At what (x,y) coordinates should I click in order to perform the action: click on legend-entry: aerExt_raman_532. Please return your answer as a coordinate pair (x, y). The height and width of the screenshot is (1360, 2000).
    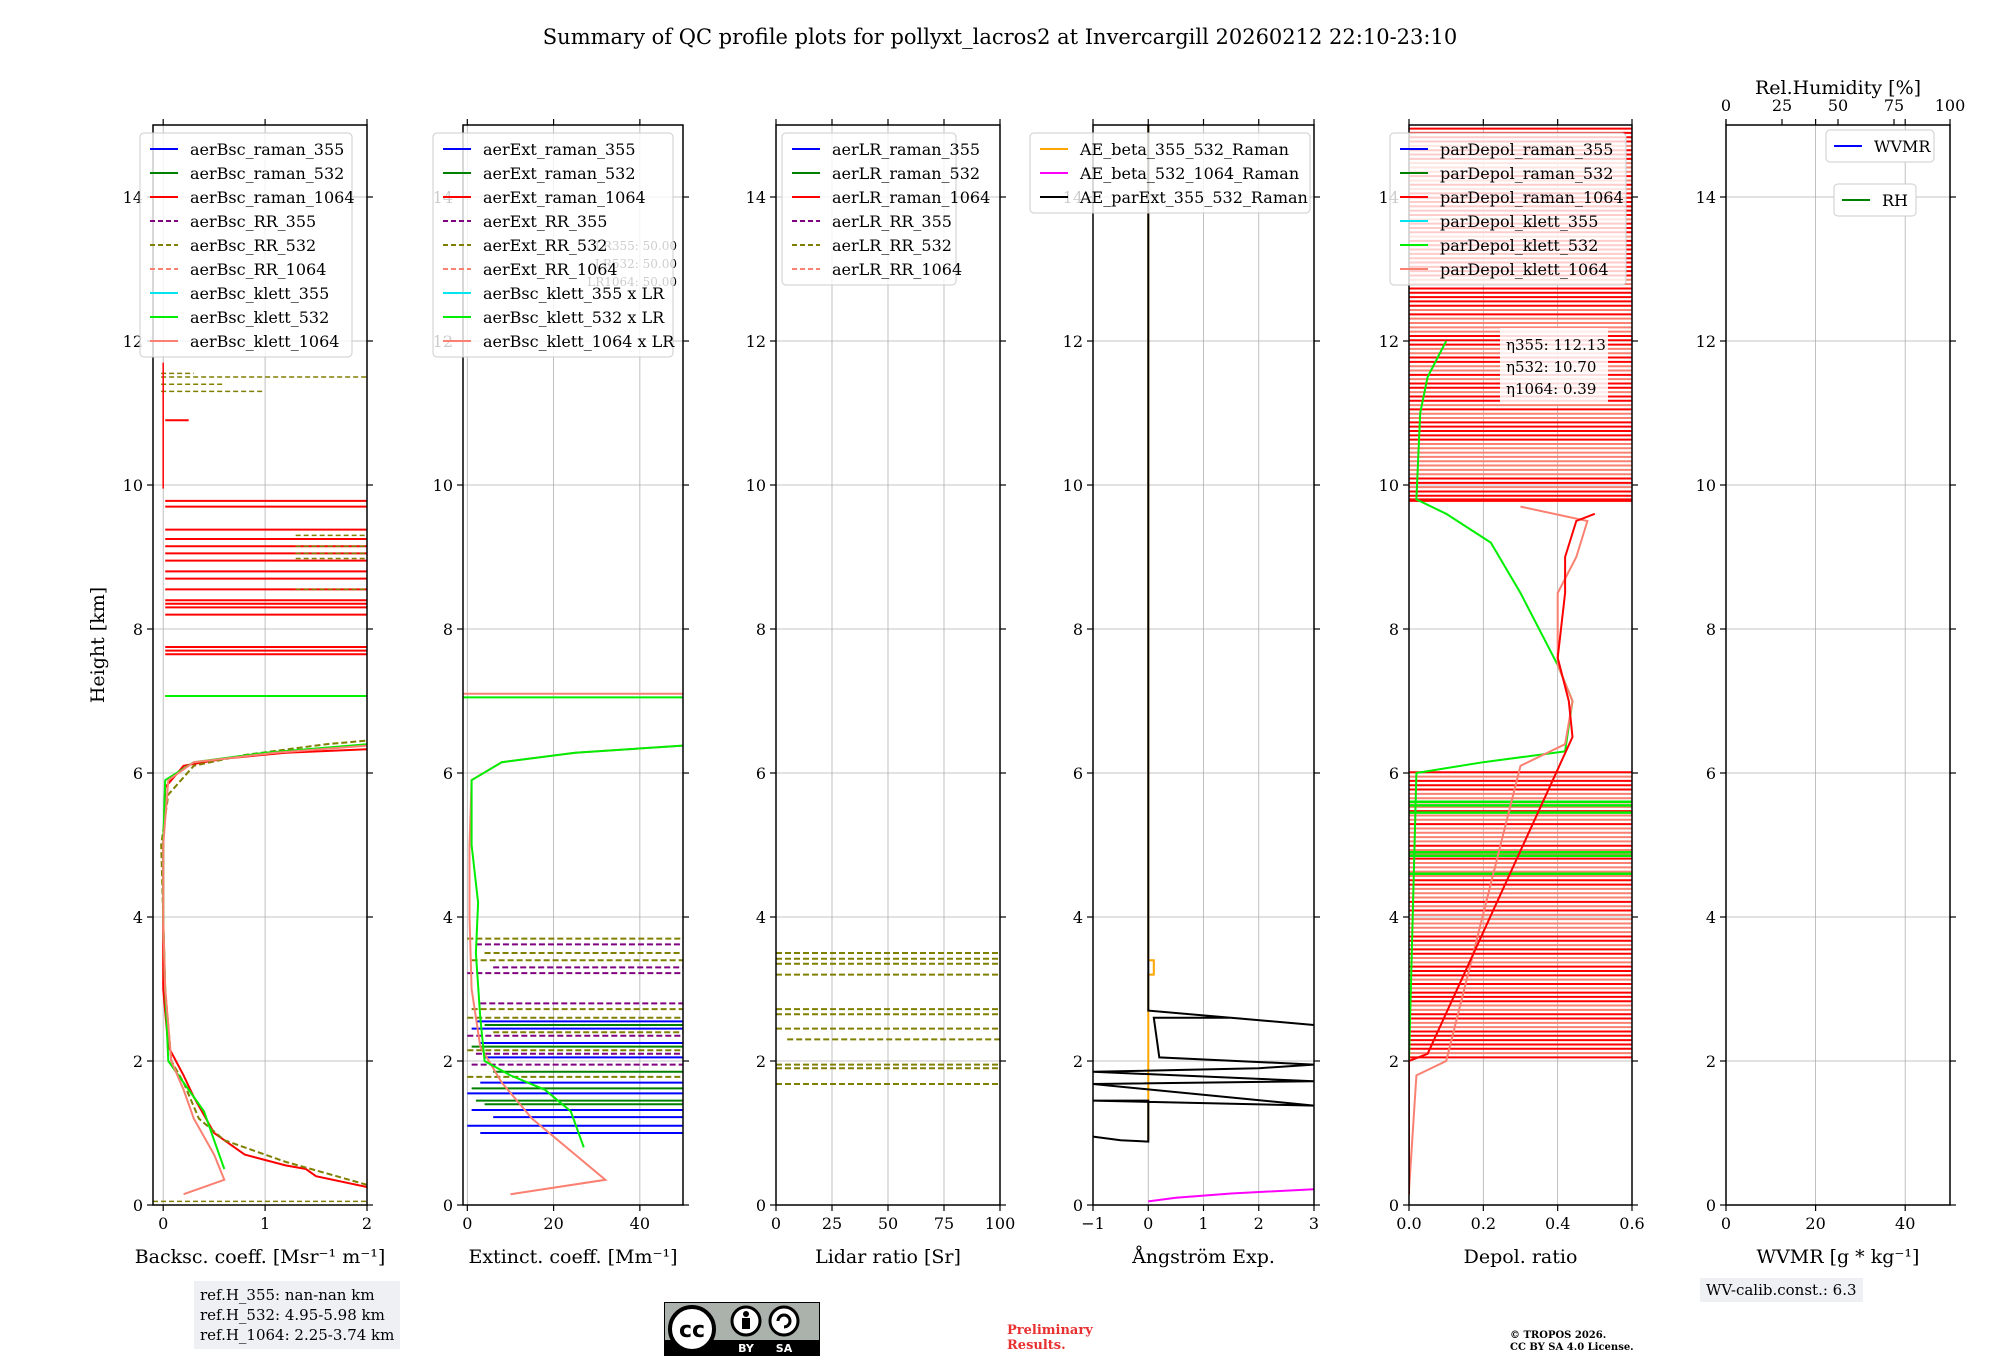
    Looking at the image, I should click on (559, 173).